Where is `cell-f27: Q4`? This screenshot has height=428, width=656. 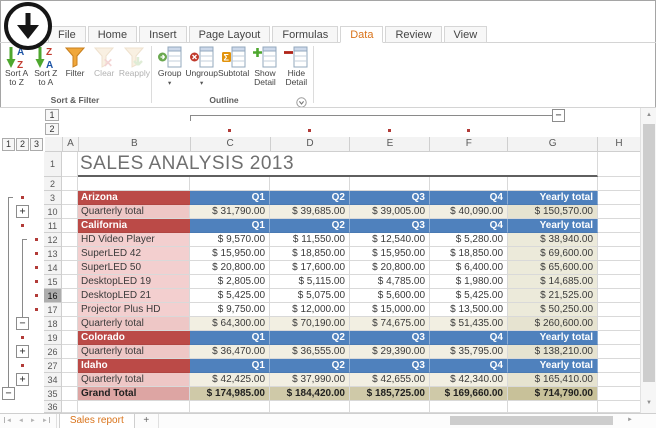 cell-f27: Q4 is located at coordinates (469, 366).